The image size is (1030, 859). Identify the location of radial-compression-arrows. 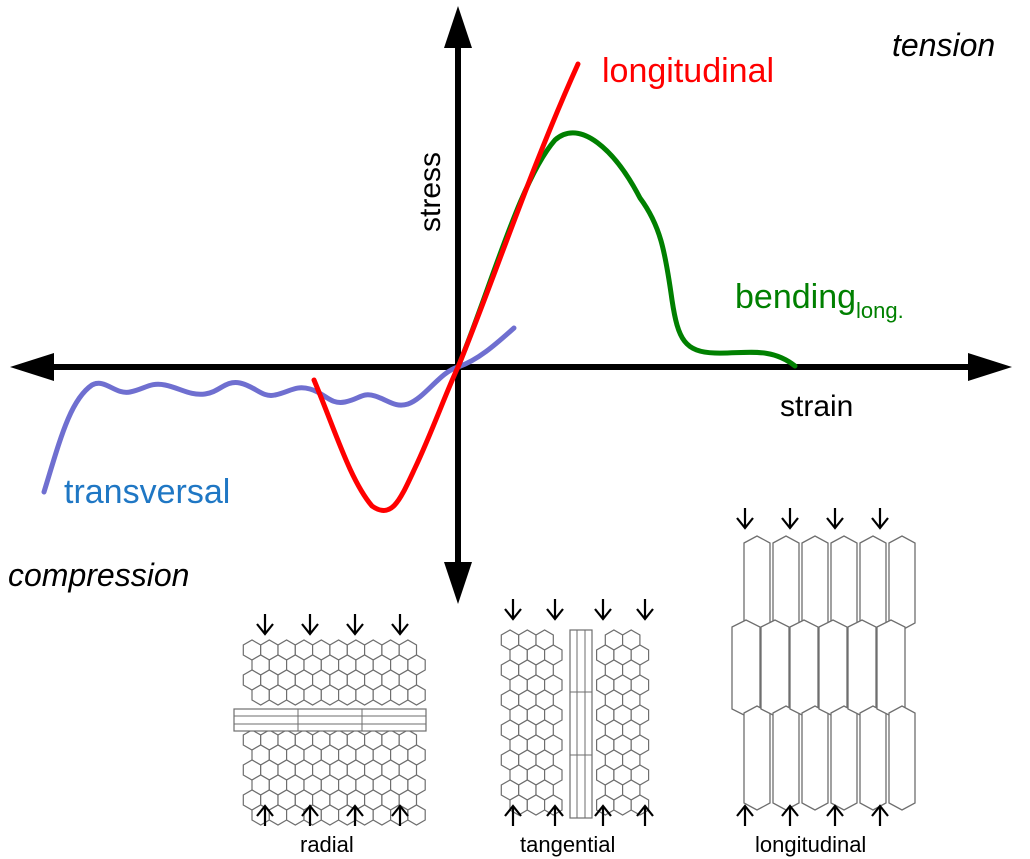
(332, 720).